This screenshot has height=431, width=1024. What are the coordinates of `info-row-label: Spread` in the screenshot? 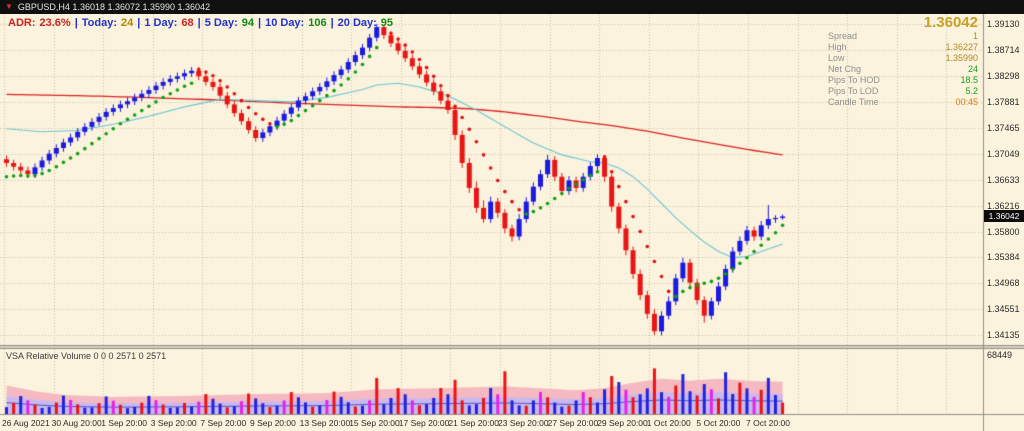 It's located at (843, 36).